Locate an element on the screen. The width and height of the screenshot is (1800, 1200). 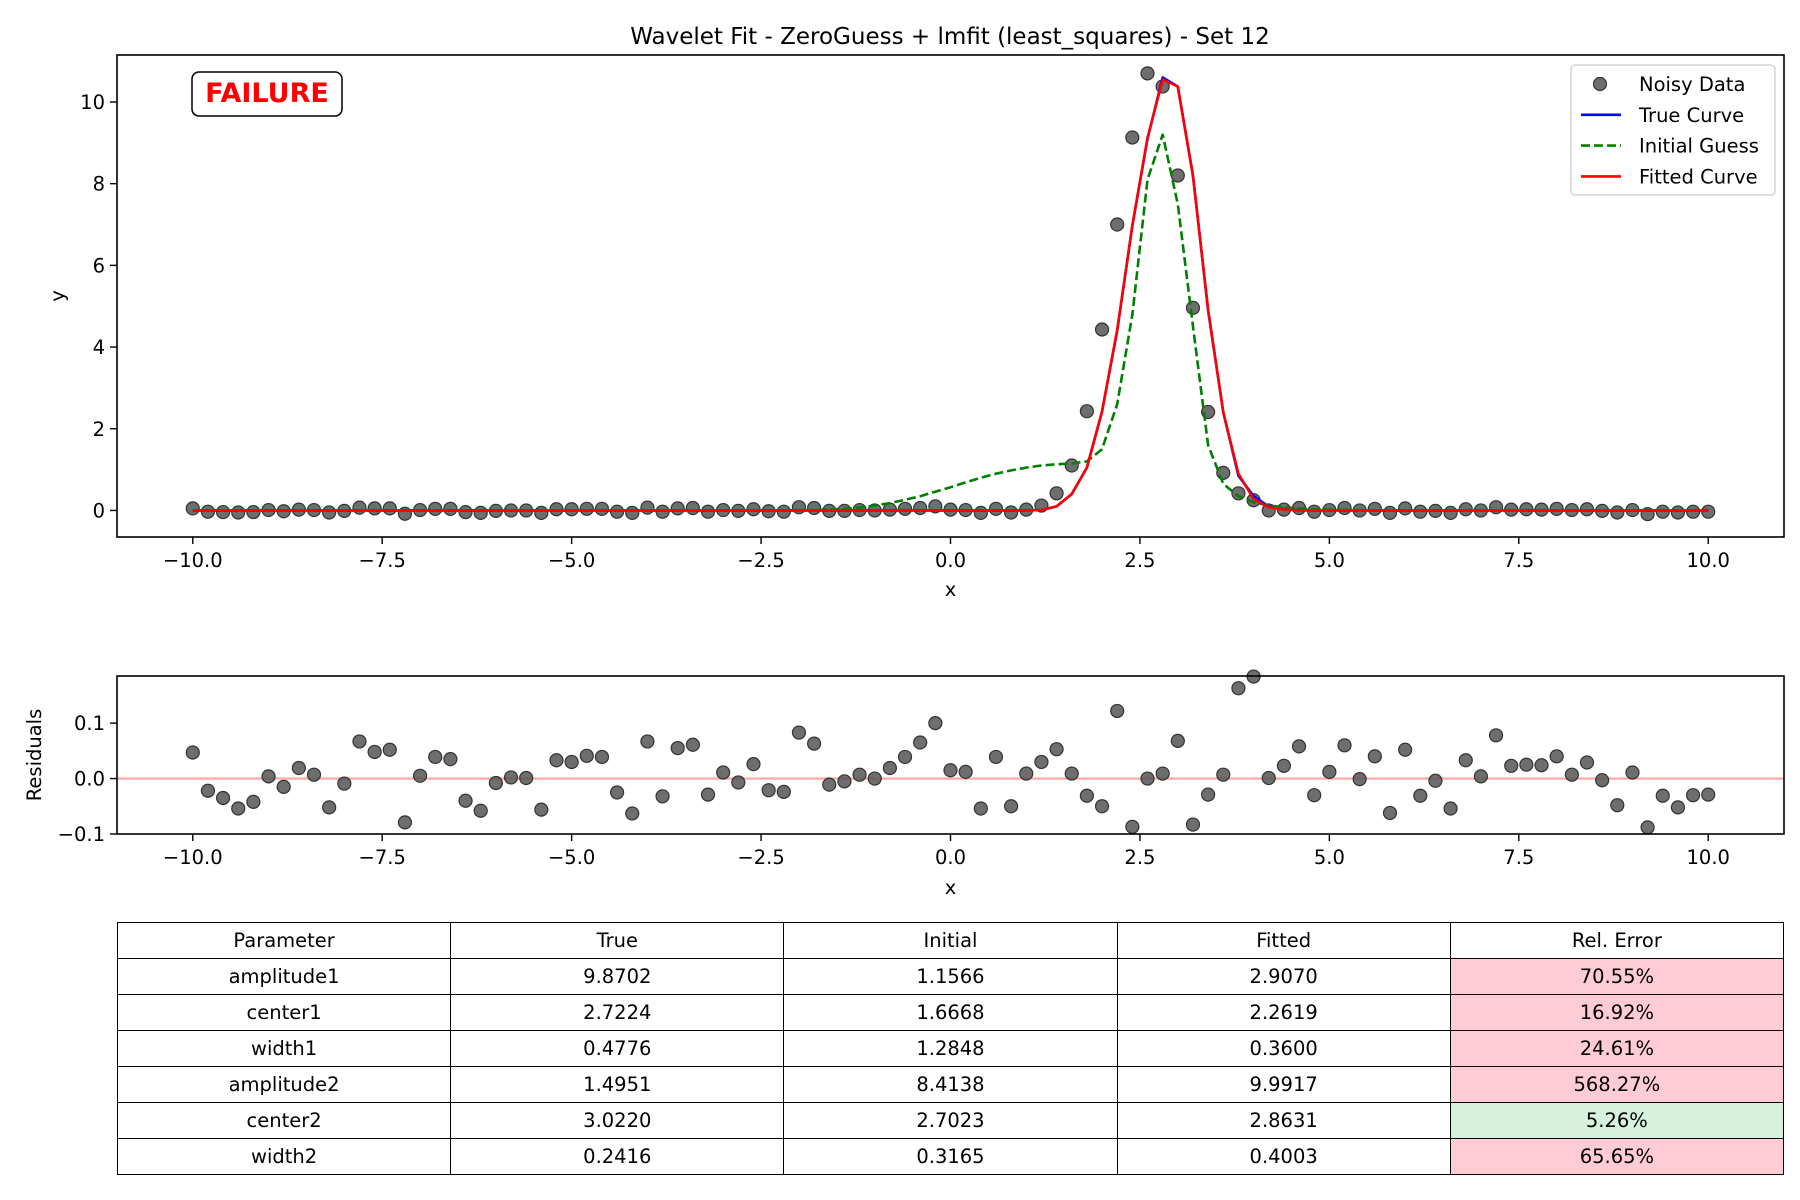
y-axis-label: y is located at coordinates (57, 296).